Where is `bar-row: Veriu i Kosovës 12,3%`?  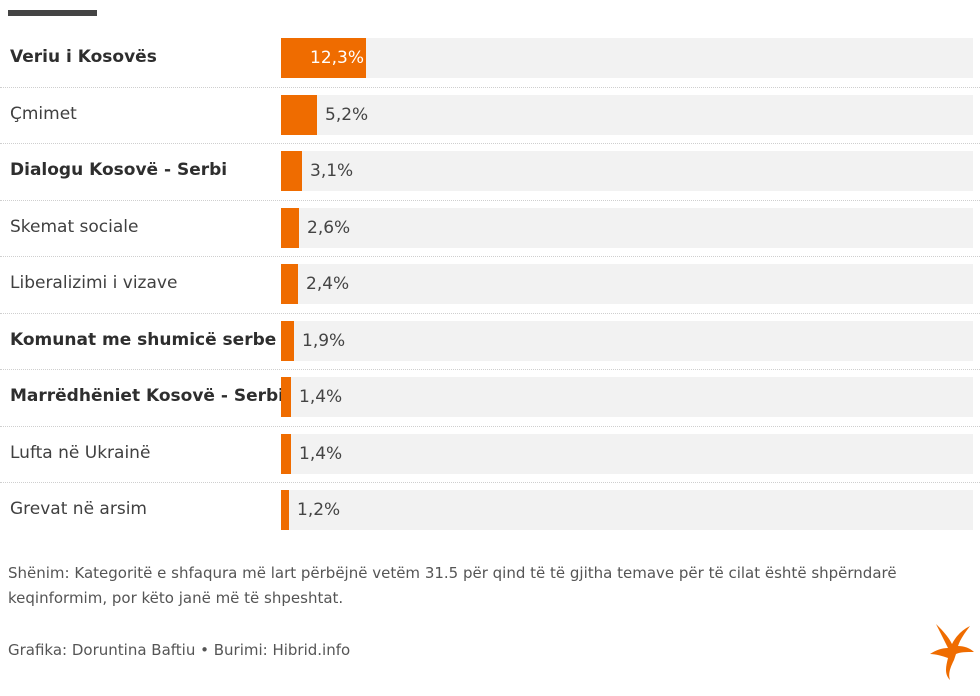 bar-row: Veriu i Kosovës 12,3% is located at coordinates (490, 59).